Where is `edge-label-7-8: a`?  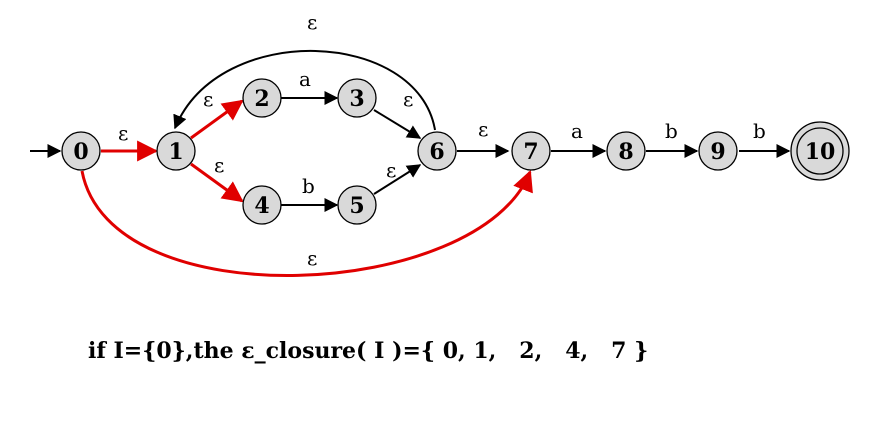 edge-label-7-8: a is located at coordinates (577, 131).